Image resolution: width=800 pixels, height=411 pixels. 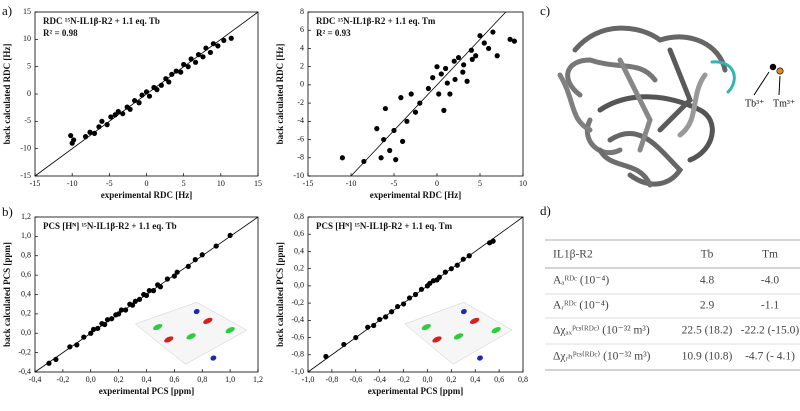 I want to click on table-header: IL1β-R2, so click(x=573, y=255).